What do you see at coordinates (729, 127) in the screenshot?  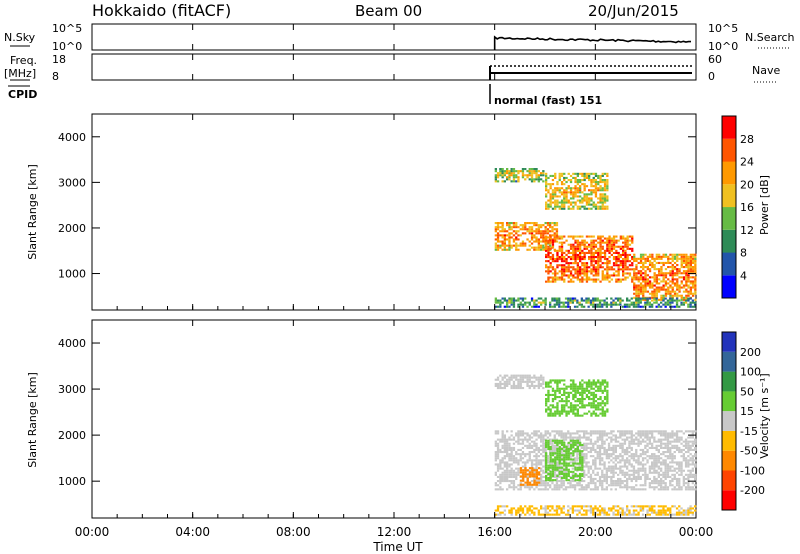 I see `colorbar-swatch` at bounding box center [729, 127].